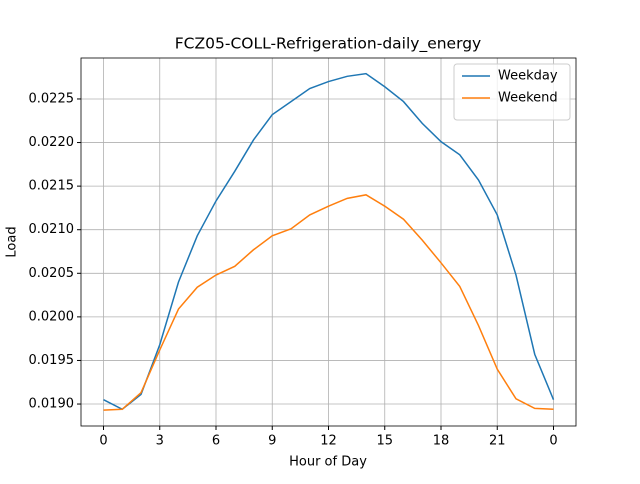 Image resolution: width=640 pixels, height=484 pixels. I want to click on chart-title: FCZ05-COLL-Refrigeration-daily_energy, so click(328, 44).